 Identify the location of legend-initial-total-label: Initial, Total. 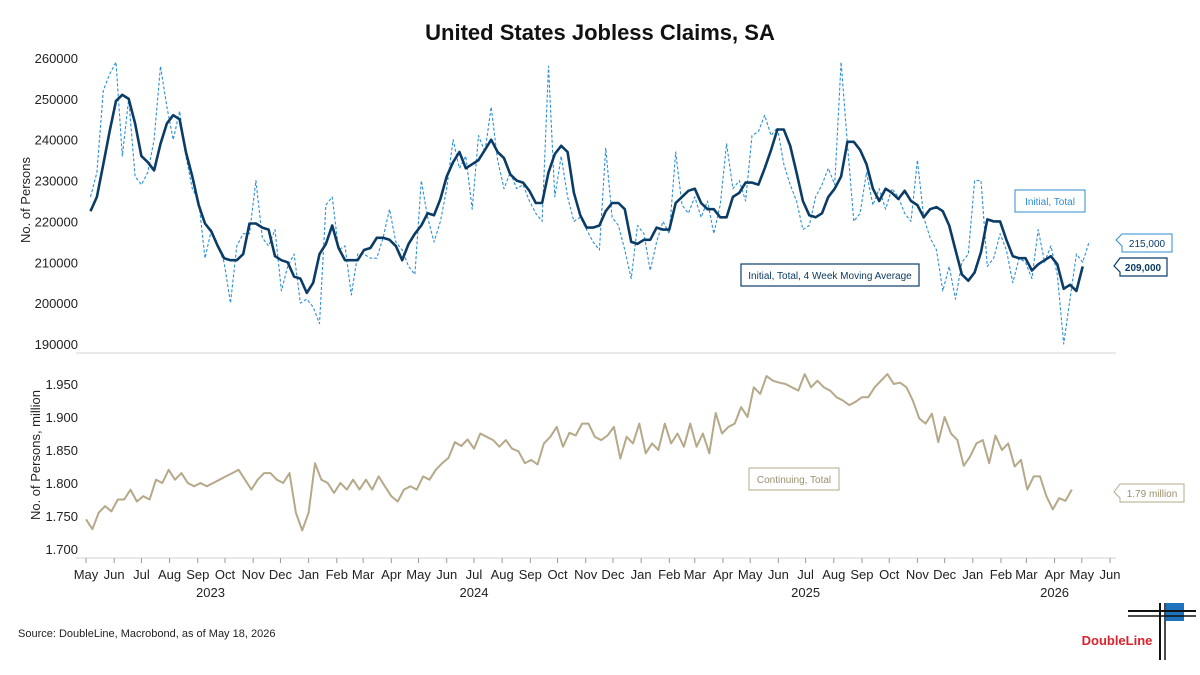
(1050, 202).